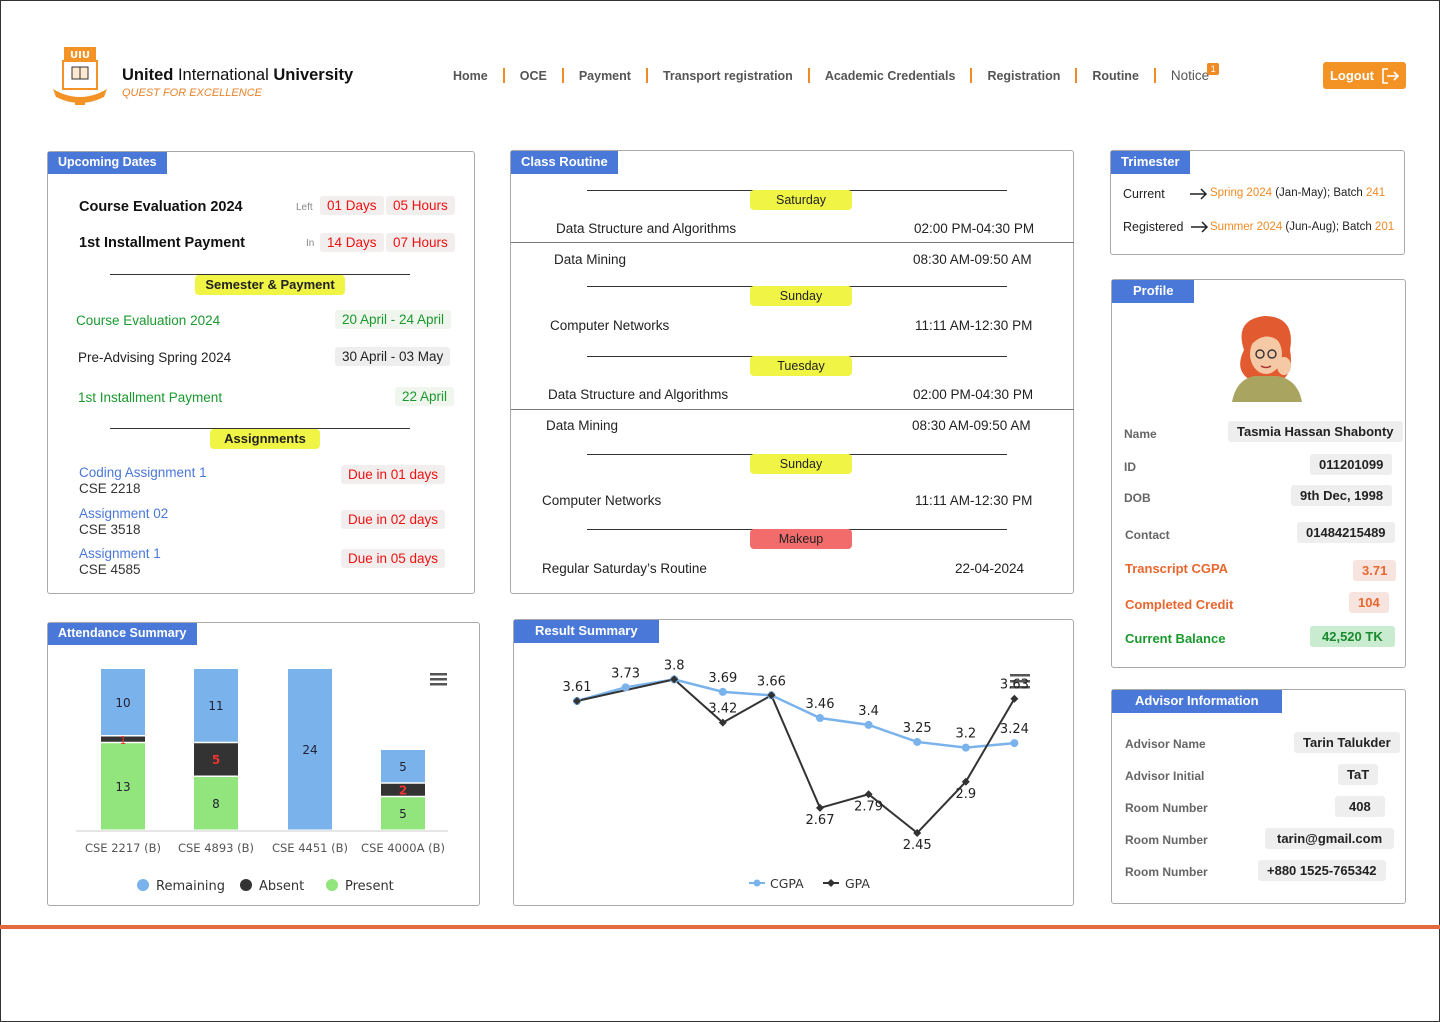 Image resolution: width=1440 pixels, height=1022 pixels. What do you see at coordinates (393, 356) in the screenshot?
I see `semester-item-date: 30 April - 03 May` at bounding box center [393, 356].